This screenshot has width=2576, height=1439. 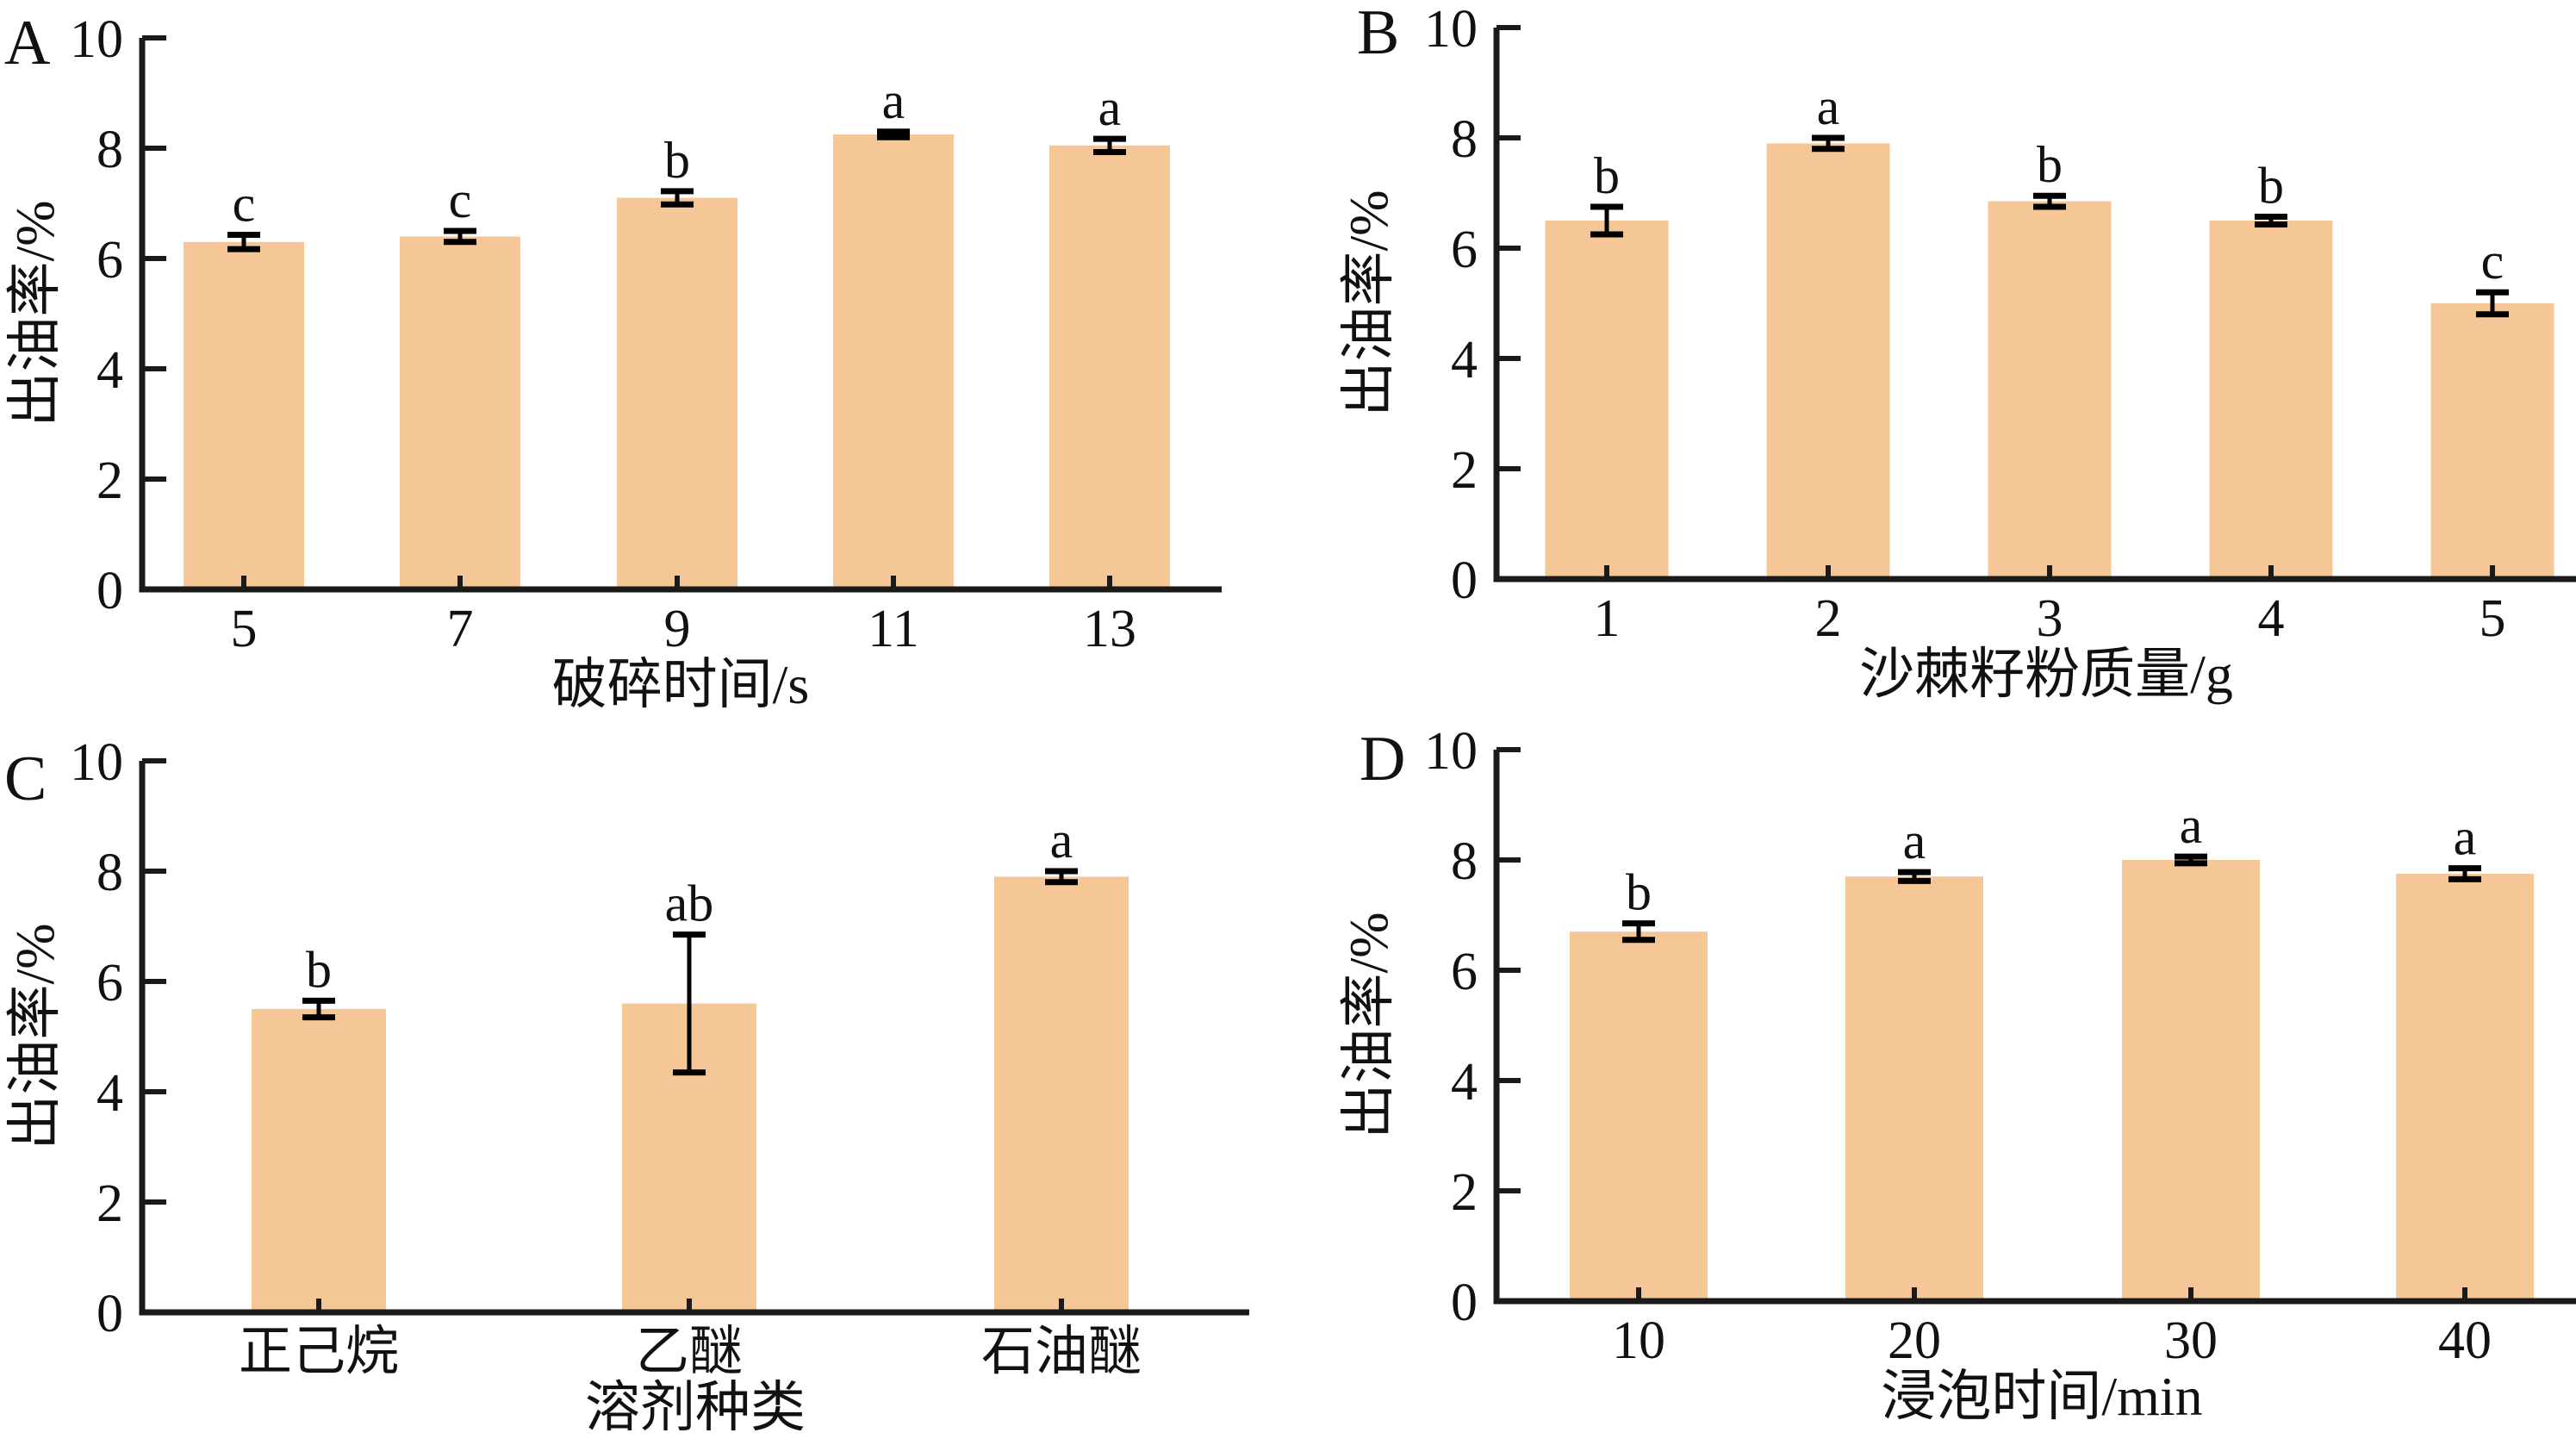 What do you see at coordinates (894, 100) in the screenshot?
I see `panel-A-sig-letter-11: a` at bounding box center [894, 100].